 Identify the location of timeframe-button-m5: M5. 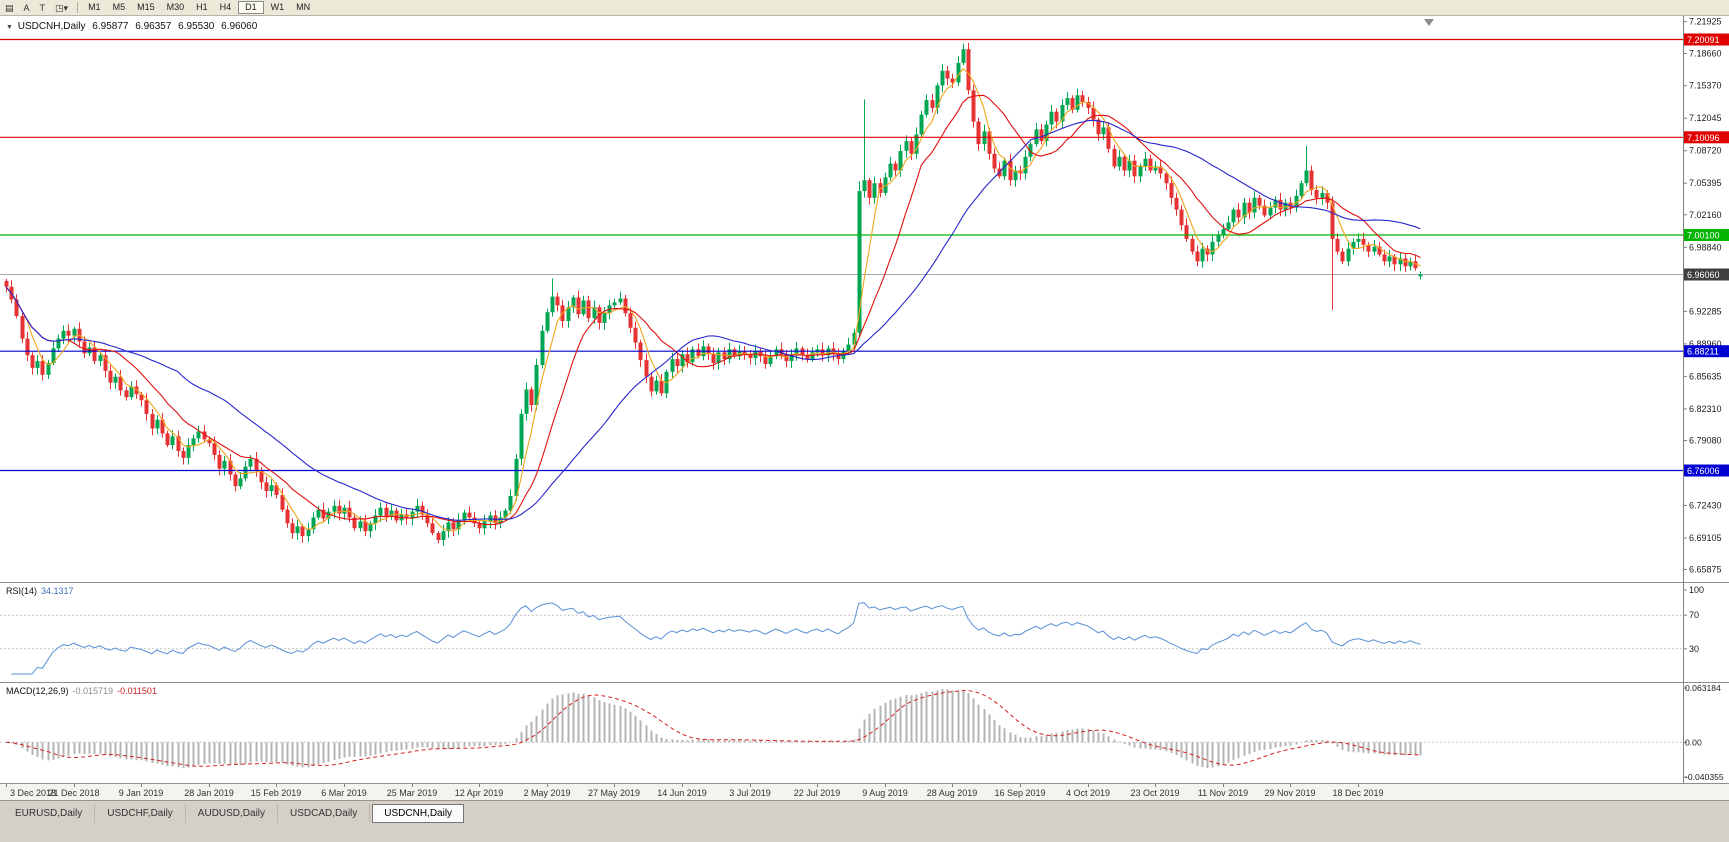
(119, 7).